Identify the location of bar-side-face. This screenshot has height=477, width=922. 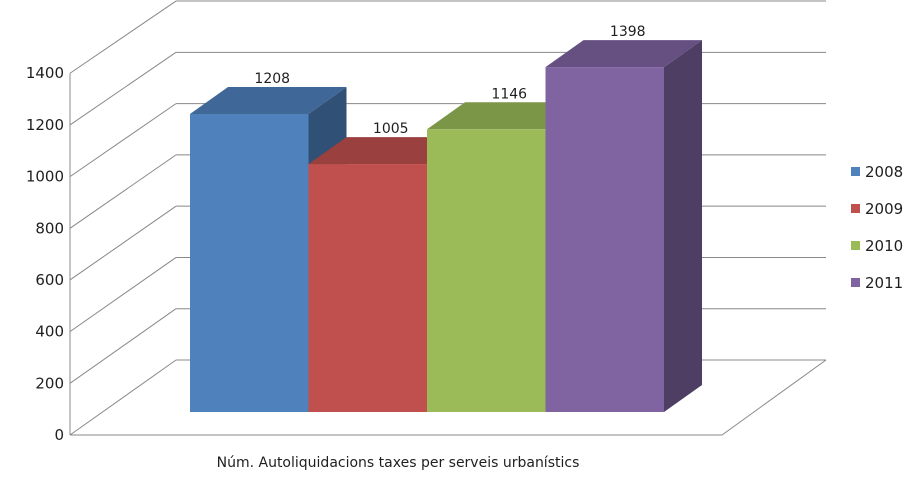
(683, 226).